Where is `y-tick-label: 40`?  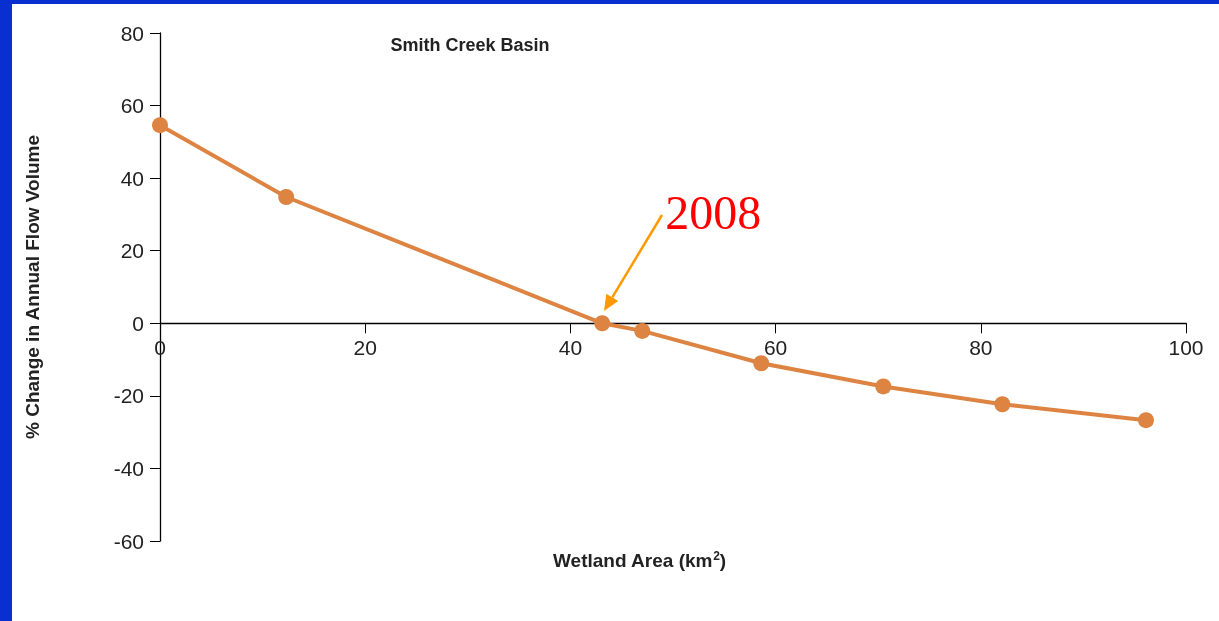 y-tick-label: 40 is located at coordinates (132, 178).